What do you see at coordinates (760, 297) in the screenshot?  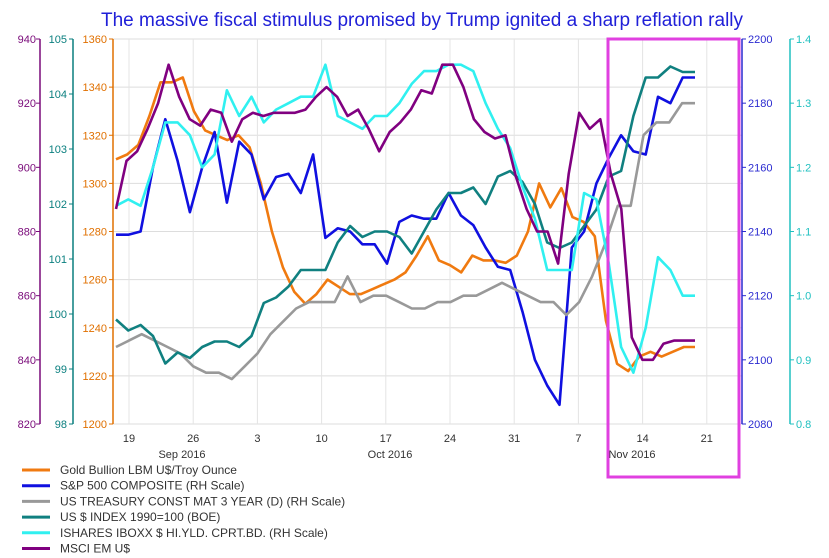 I see `y-tick-label-sp500: 2120` at bounding box center [760, 297].